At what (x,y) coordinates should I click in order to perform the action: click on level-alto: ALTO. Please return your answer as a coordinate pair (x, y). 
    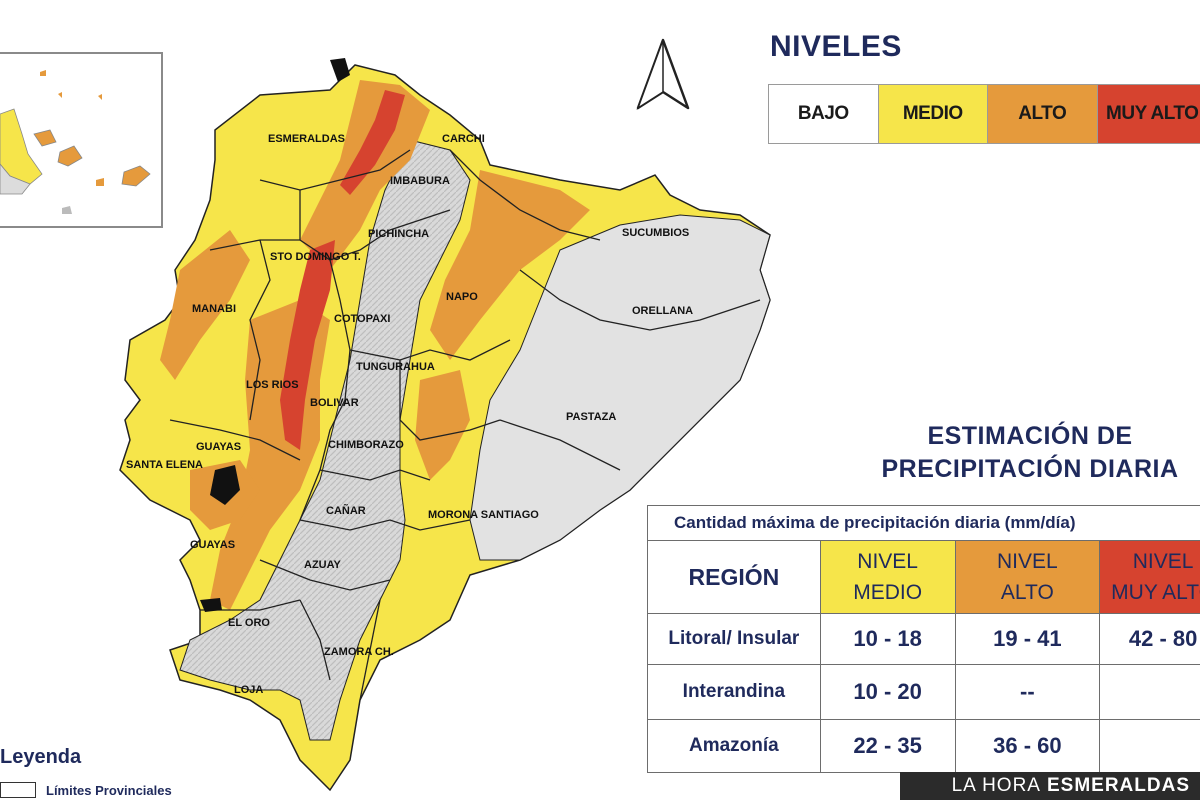
    Looking at the image, I should click on (1043, 114).